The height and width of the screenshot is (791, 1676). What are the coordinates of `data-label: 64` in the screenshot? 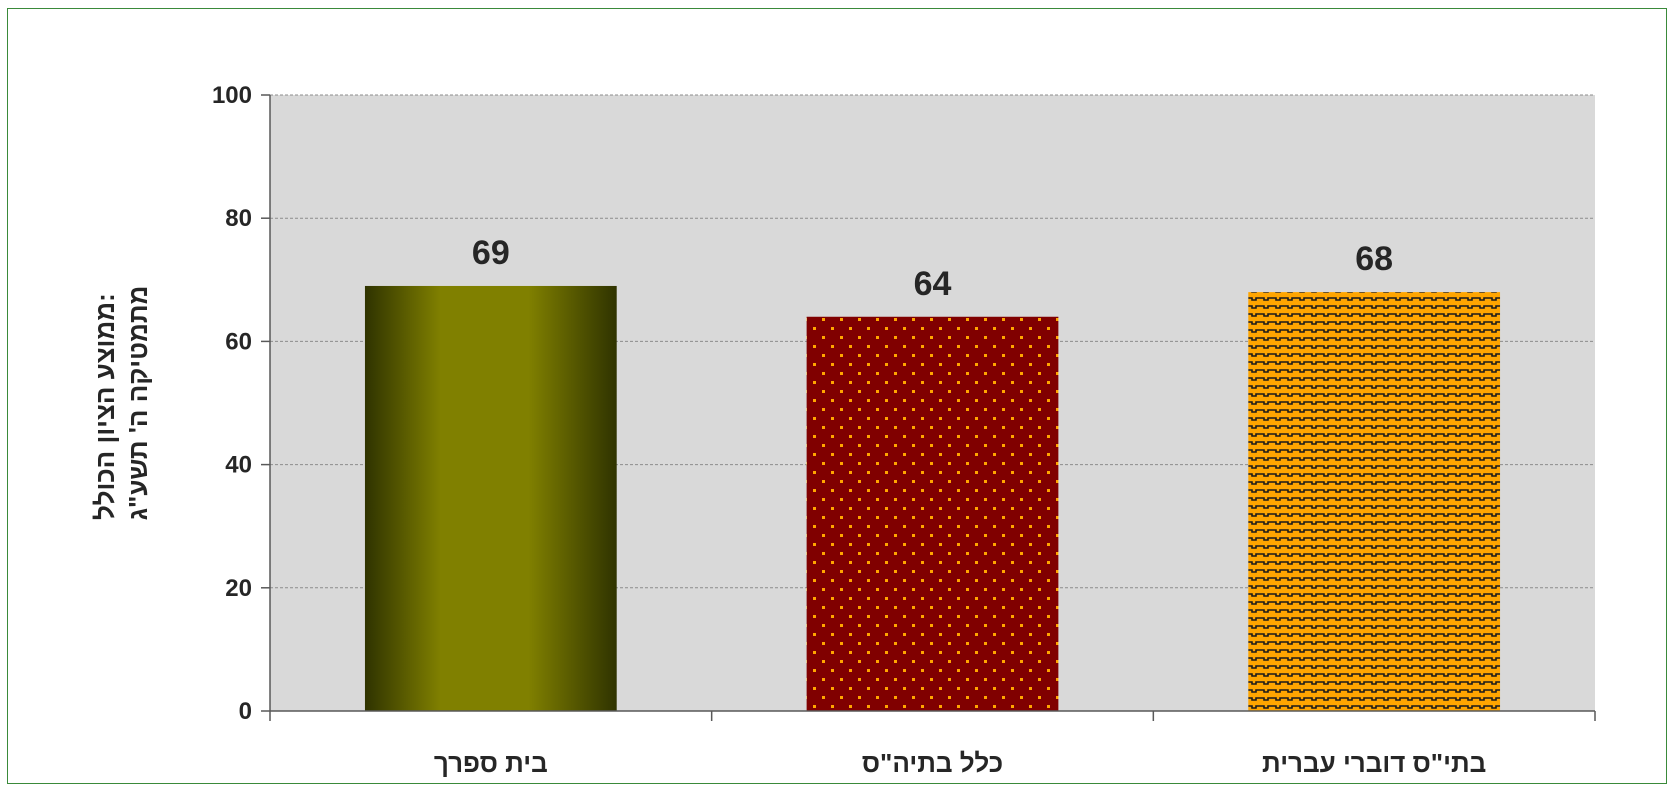 It's located at (933, 284).